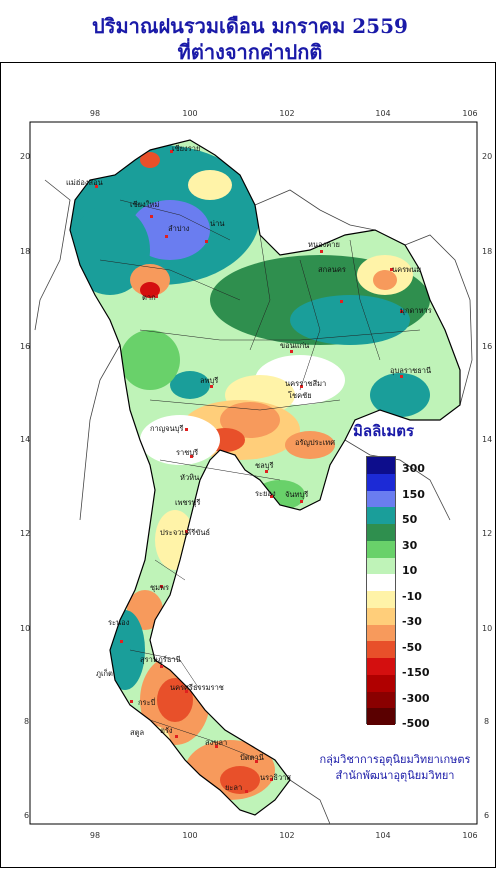  I want to click on place-label: ตาก, so click(149, 297).